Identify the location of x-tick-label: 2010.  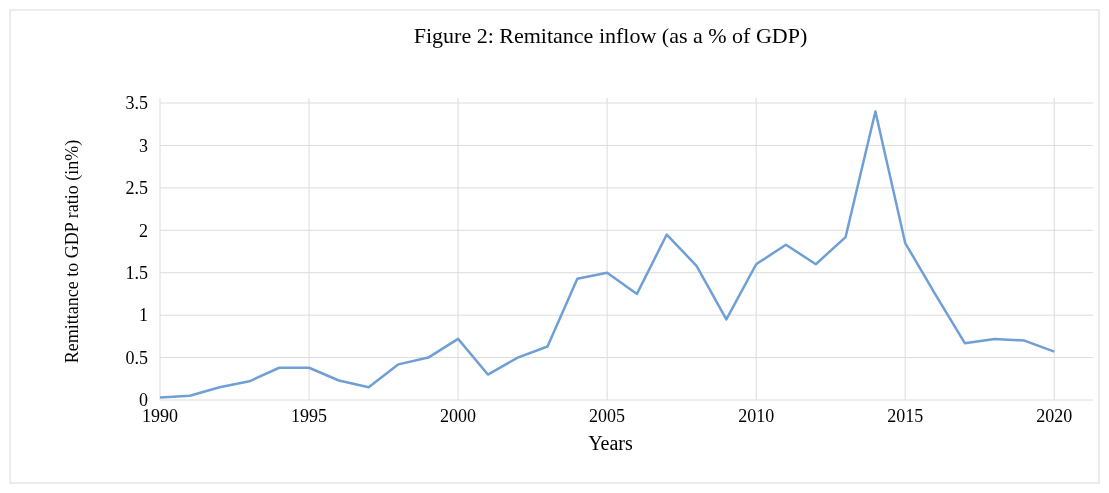
(756, 416).